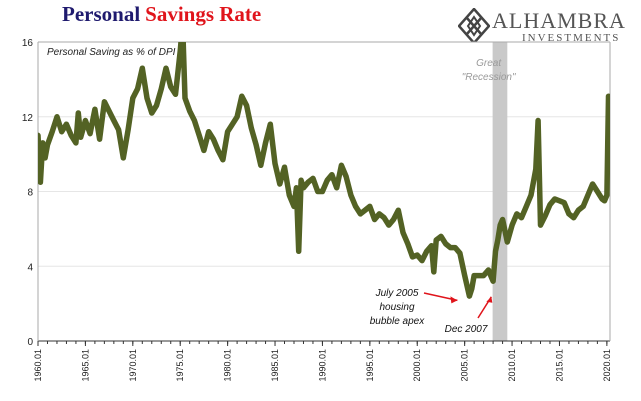 This screenshot has width=641, height=401. Describe the element at coordinates (466, 329) in the screenshot. I see `annotation-text: Dec 2007` at that location.